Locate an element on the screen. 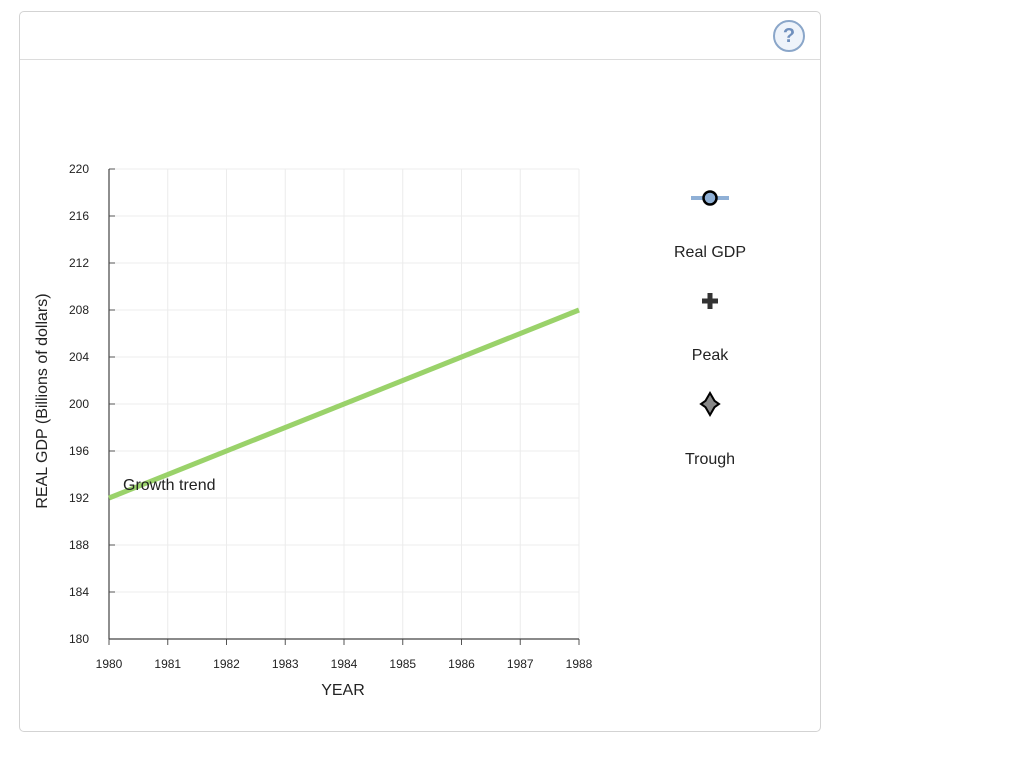 This screenshot has height=771, width=1024. x-tick-labels: 1980 1981 1982 1983 1984 1985 1986 1987 1988 is located at coordinates (344, 664).